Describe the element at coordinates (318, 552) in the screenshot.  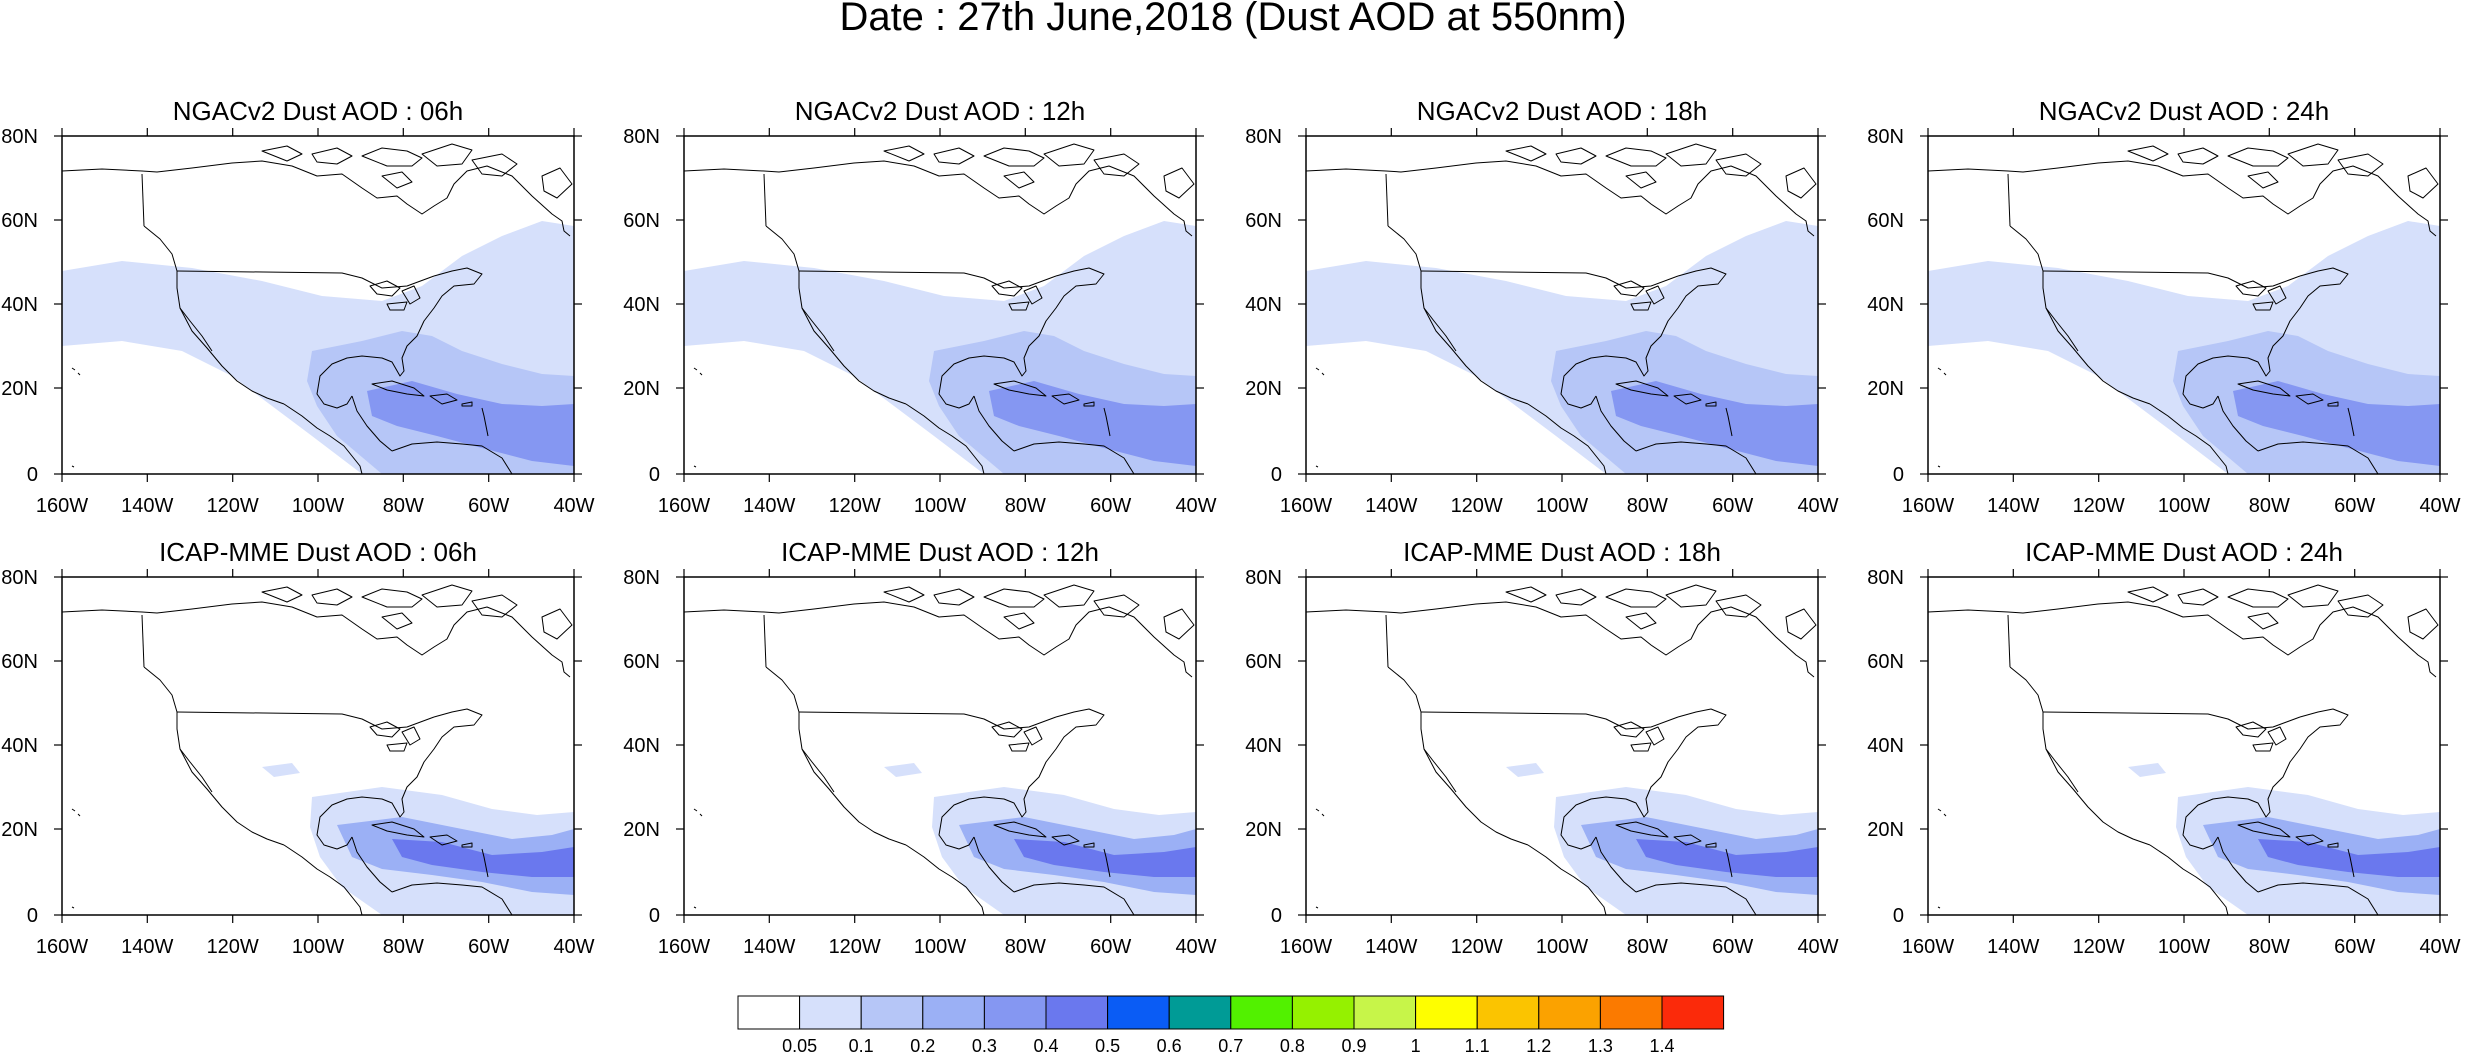
I see `panel-title: ICAP-MME Dust AOD : 06h` at that location.